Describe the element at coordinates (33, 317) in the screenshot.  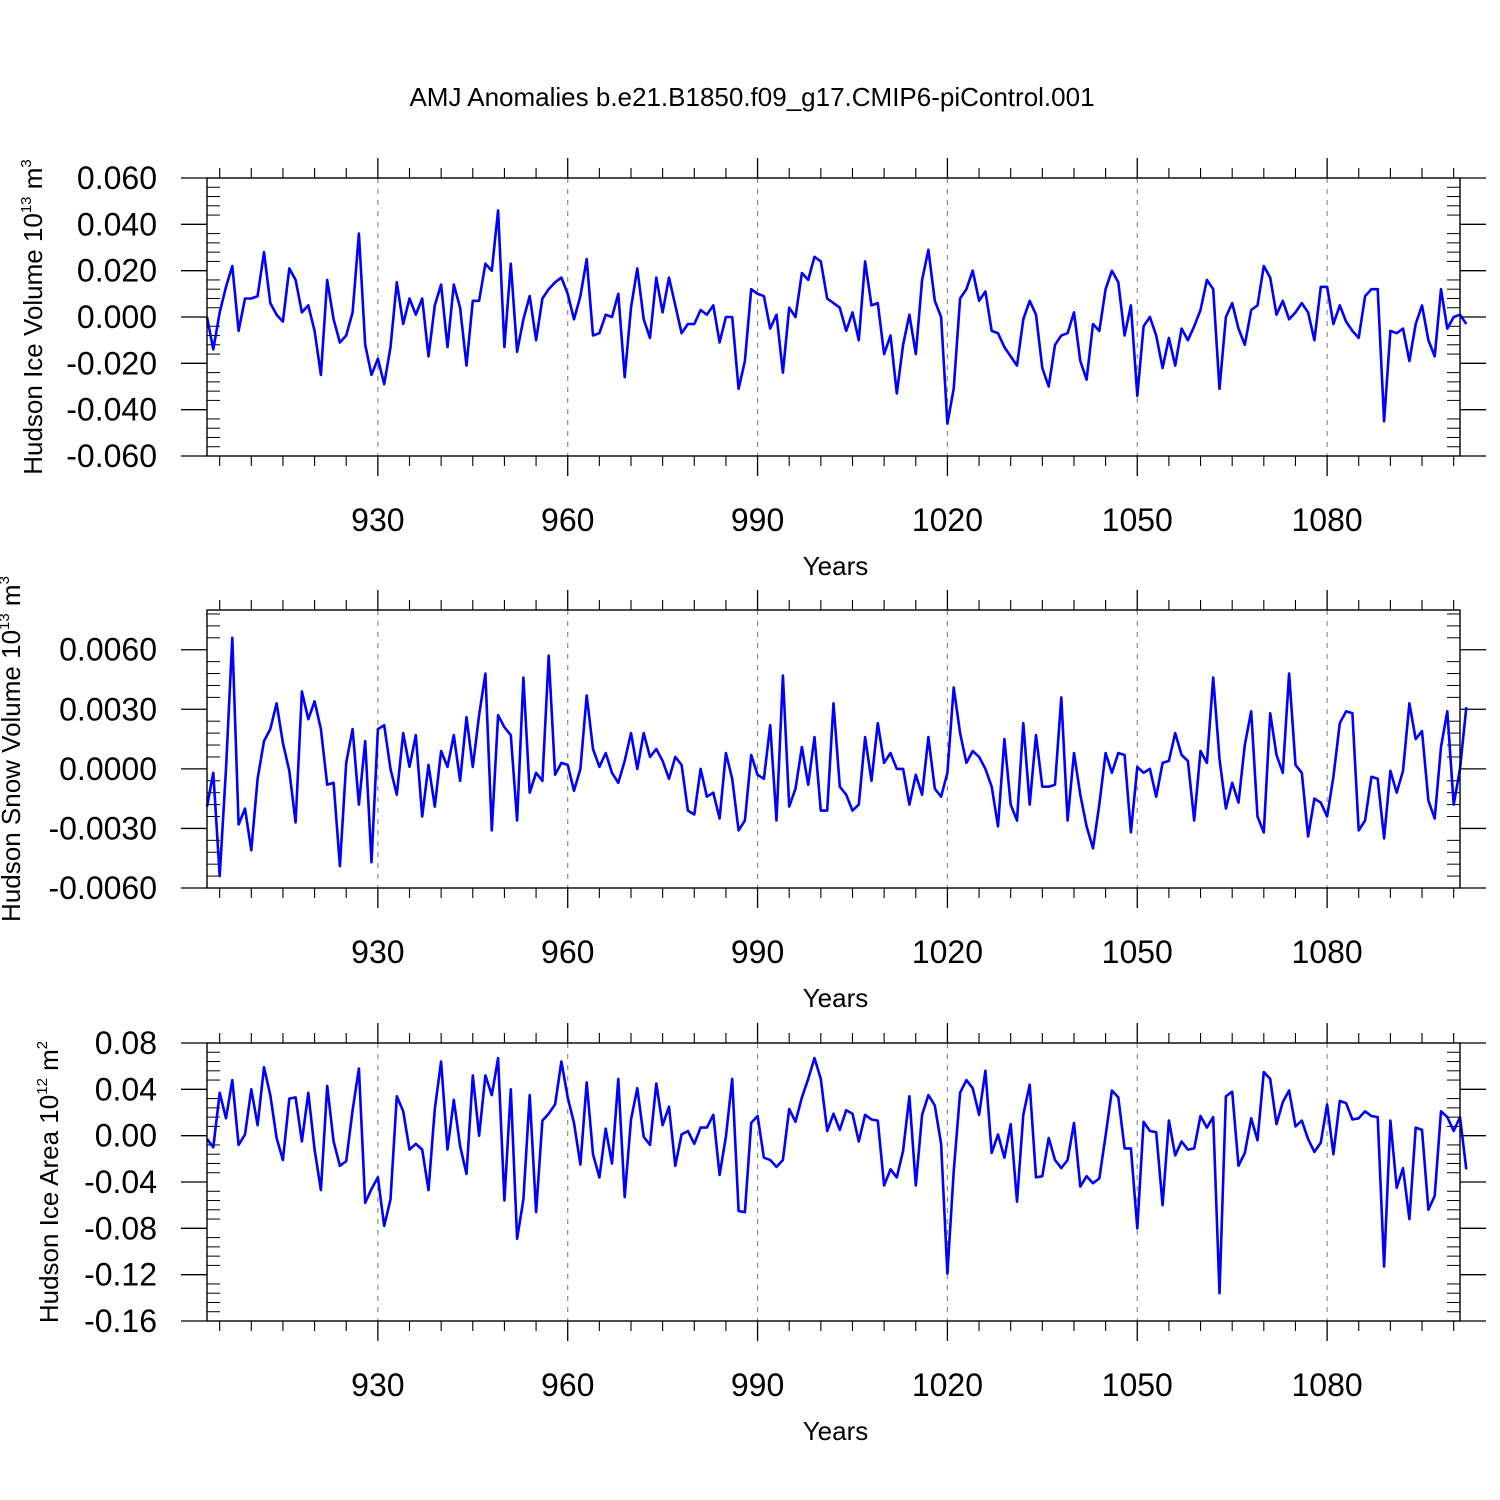
I see `y-axis-title: Hudson Ice Volume 1013 m3` at that location.